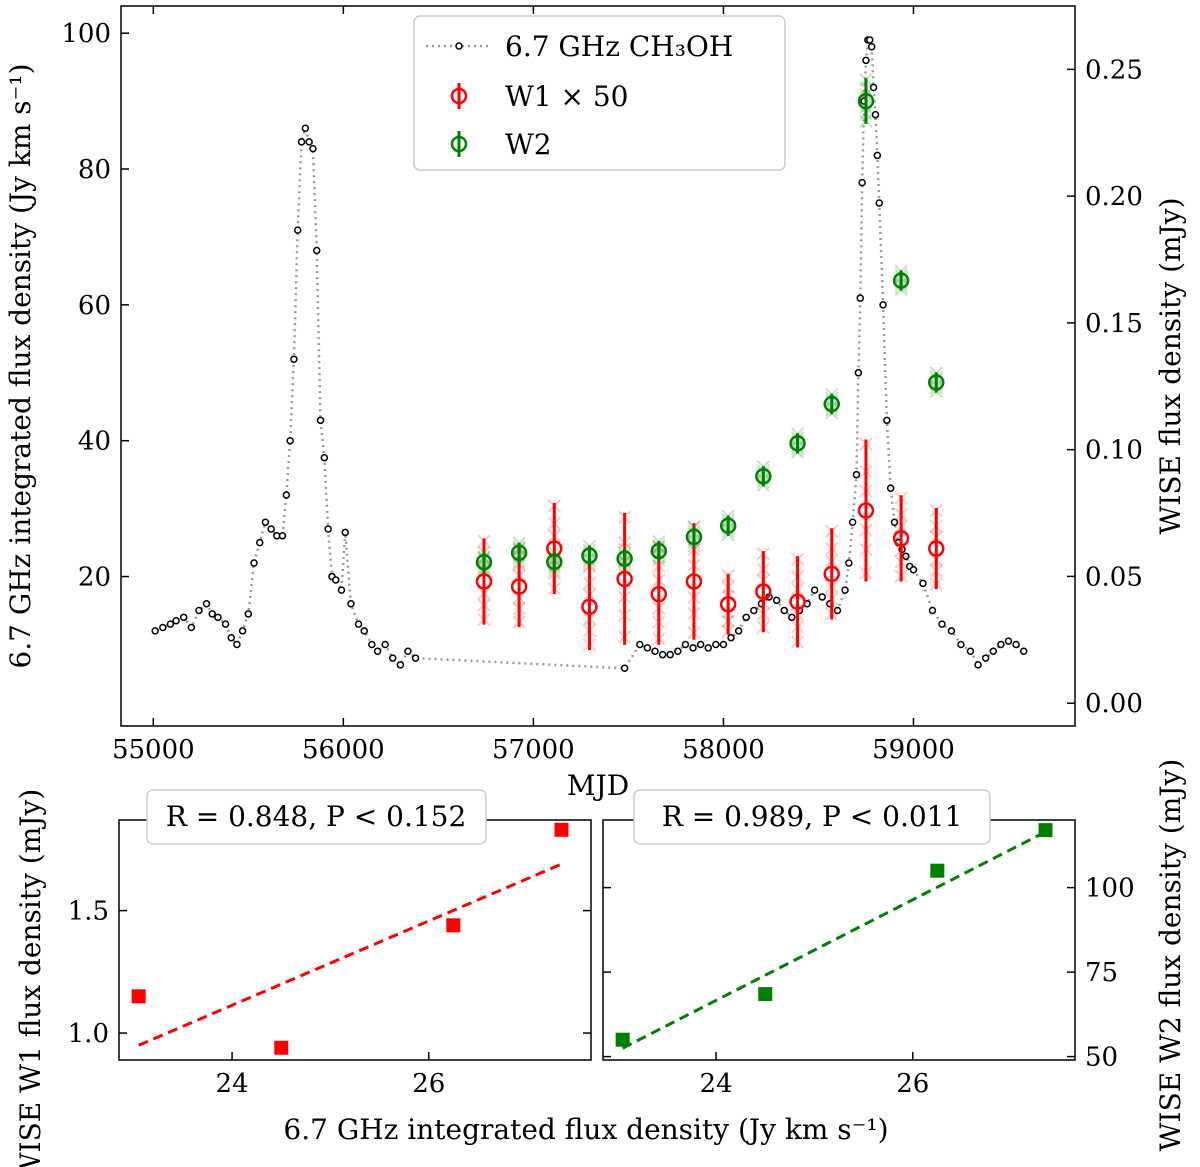 The height and width of the screenshot is (1167, 1200). I want to click on bottom-right-annotation: R = 0.989, P < 0.011, so click(812, 816).